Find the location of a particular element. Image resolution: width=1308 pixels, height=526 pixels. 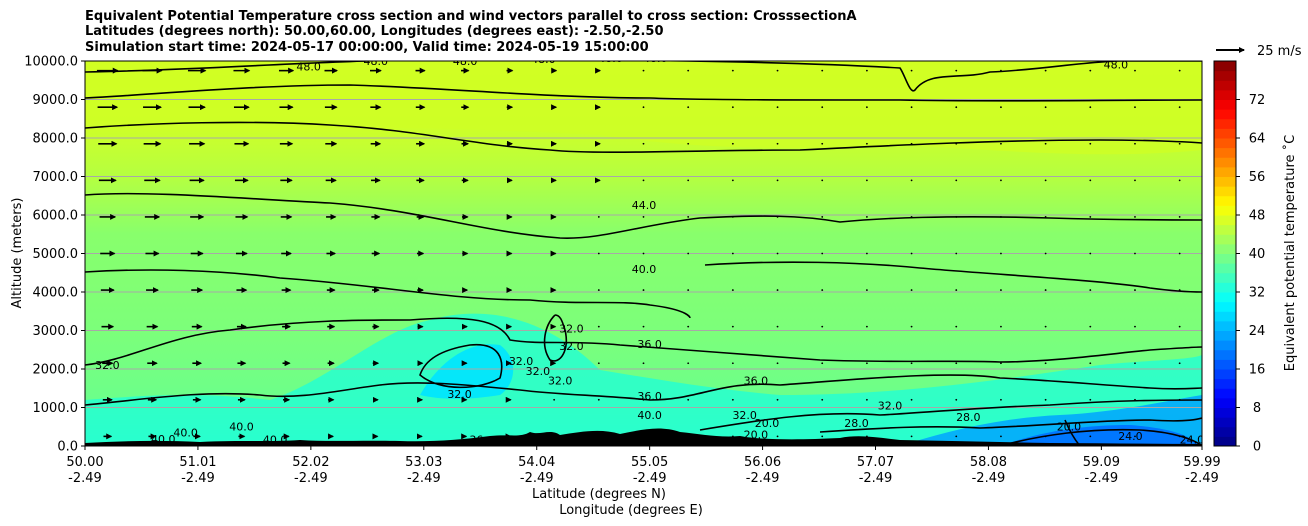

contour-46b is located at coordinates (643, 137).